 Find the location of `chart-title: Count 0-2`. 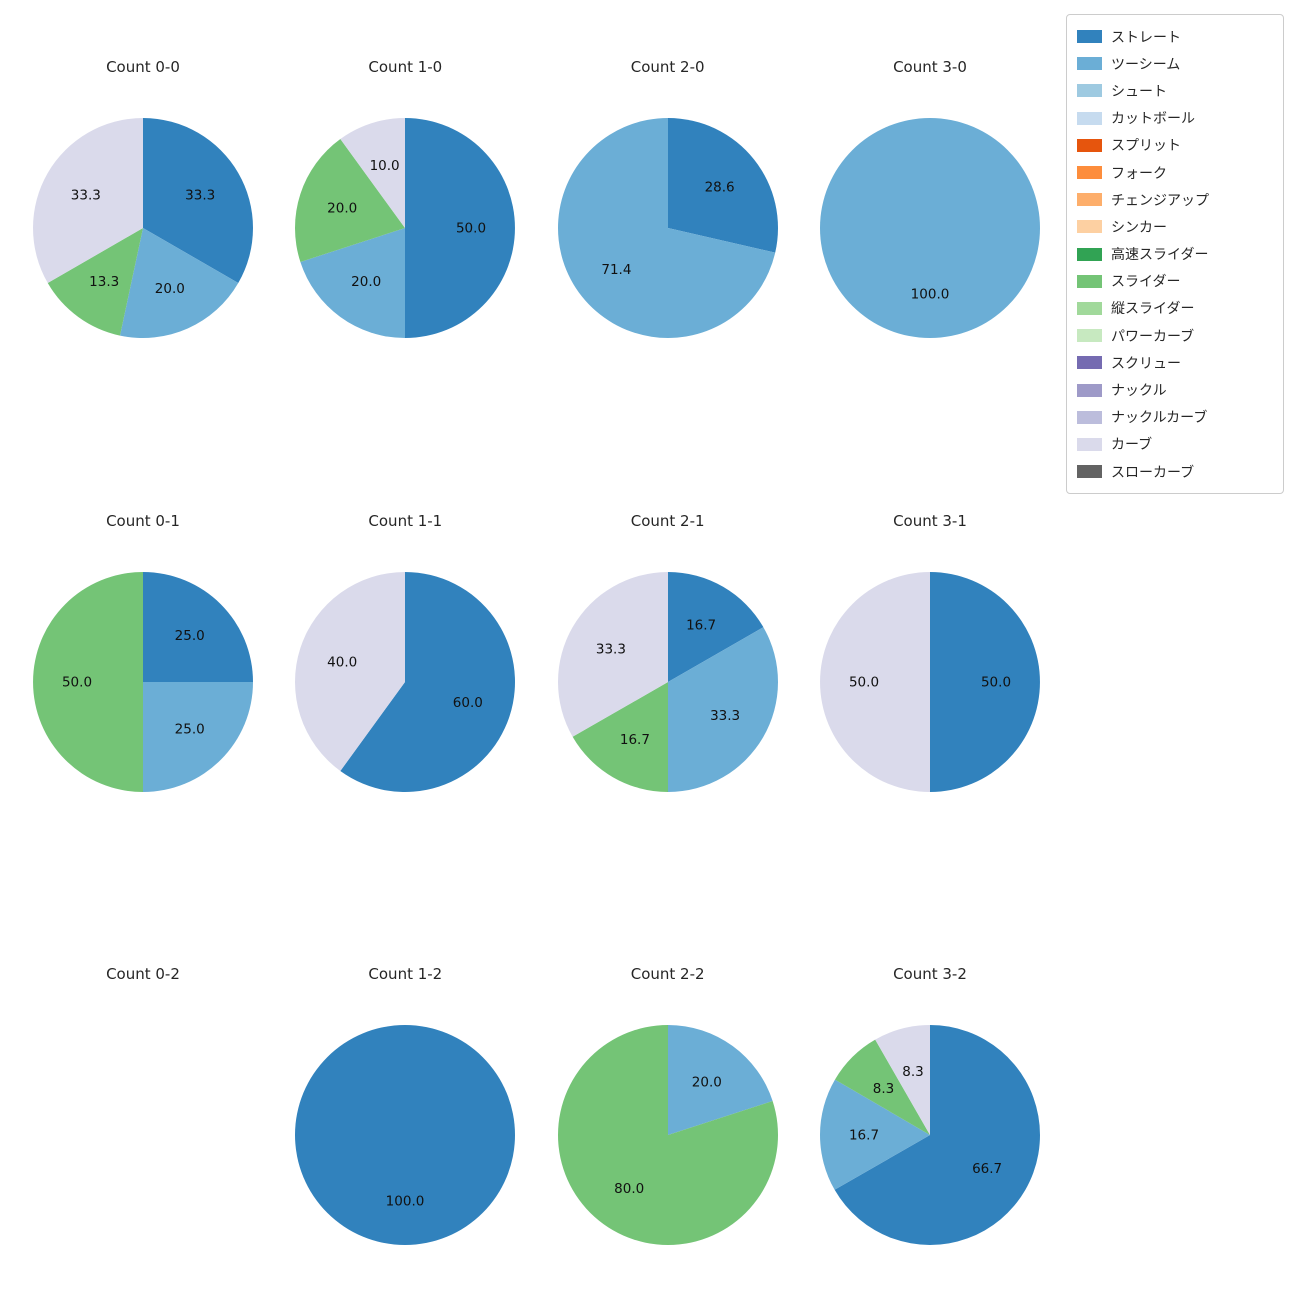

chart-title: Count 0-2 is located at coordinates (143, 974).